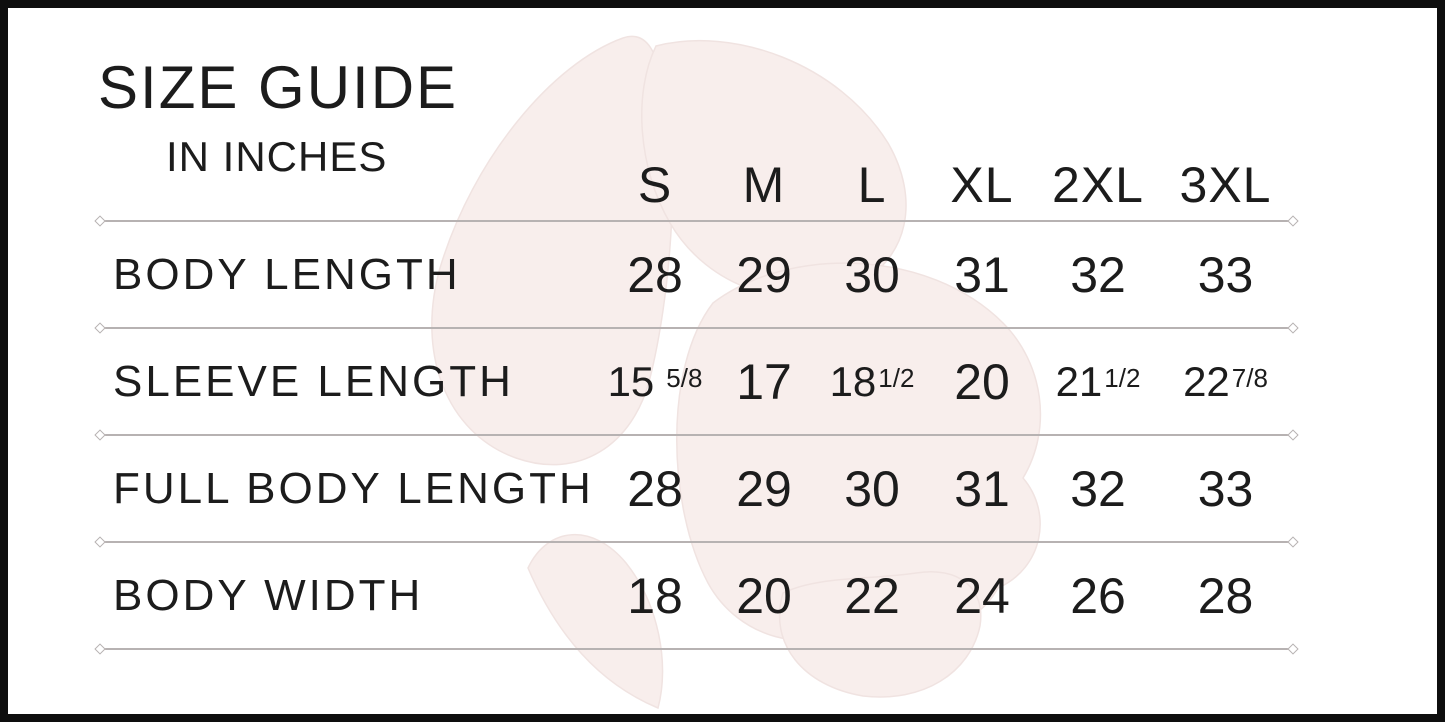 Image resolution: width=1445 pixels, height=722 pixels. Describe the element at coordinates (353, 488) in the screenshot. I see `row-label: FULL BODY LENGTH` at that location.